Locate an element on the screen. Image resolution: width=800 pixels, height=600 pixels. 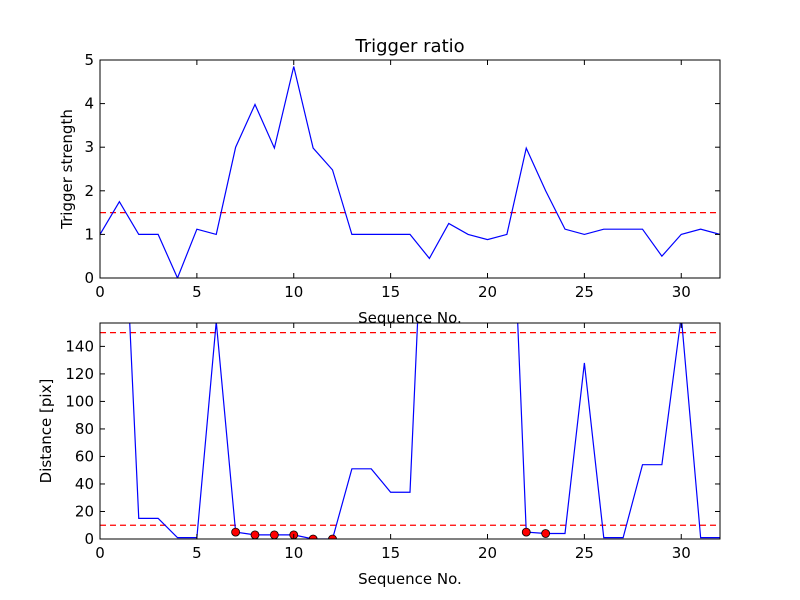
y-tick-label: 4 is located at coordinates (89, 104).